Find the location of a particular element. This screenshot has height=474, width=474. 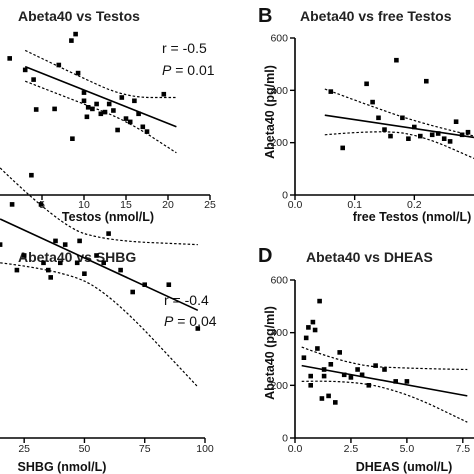

panel-a-ci-lower is located at coordinates (100, 117).